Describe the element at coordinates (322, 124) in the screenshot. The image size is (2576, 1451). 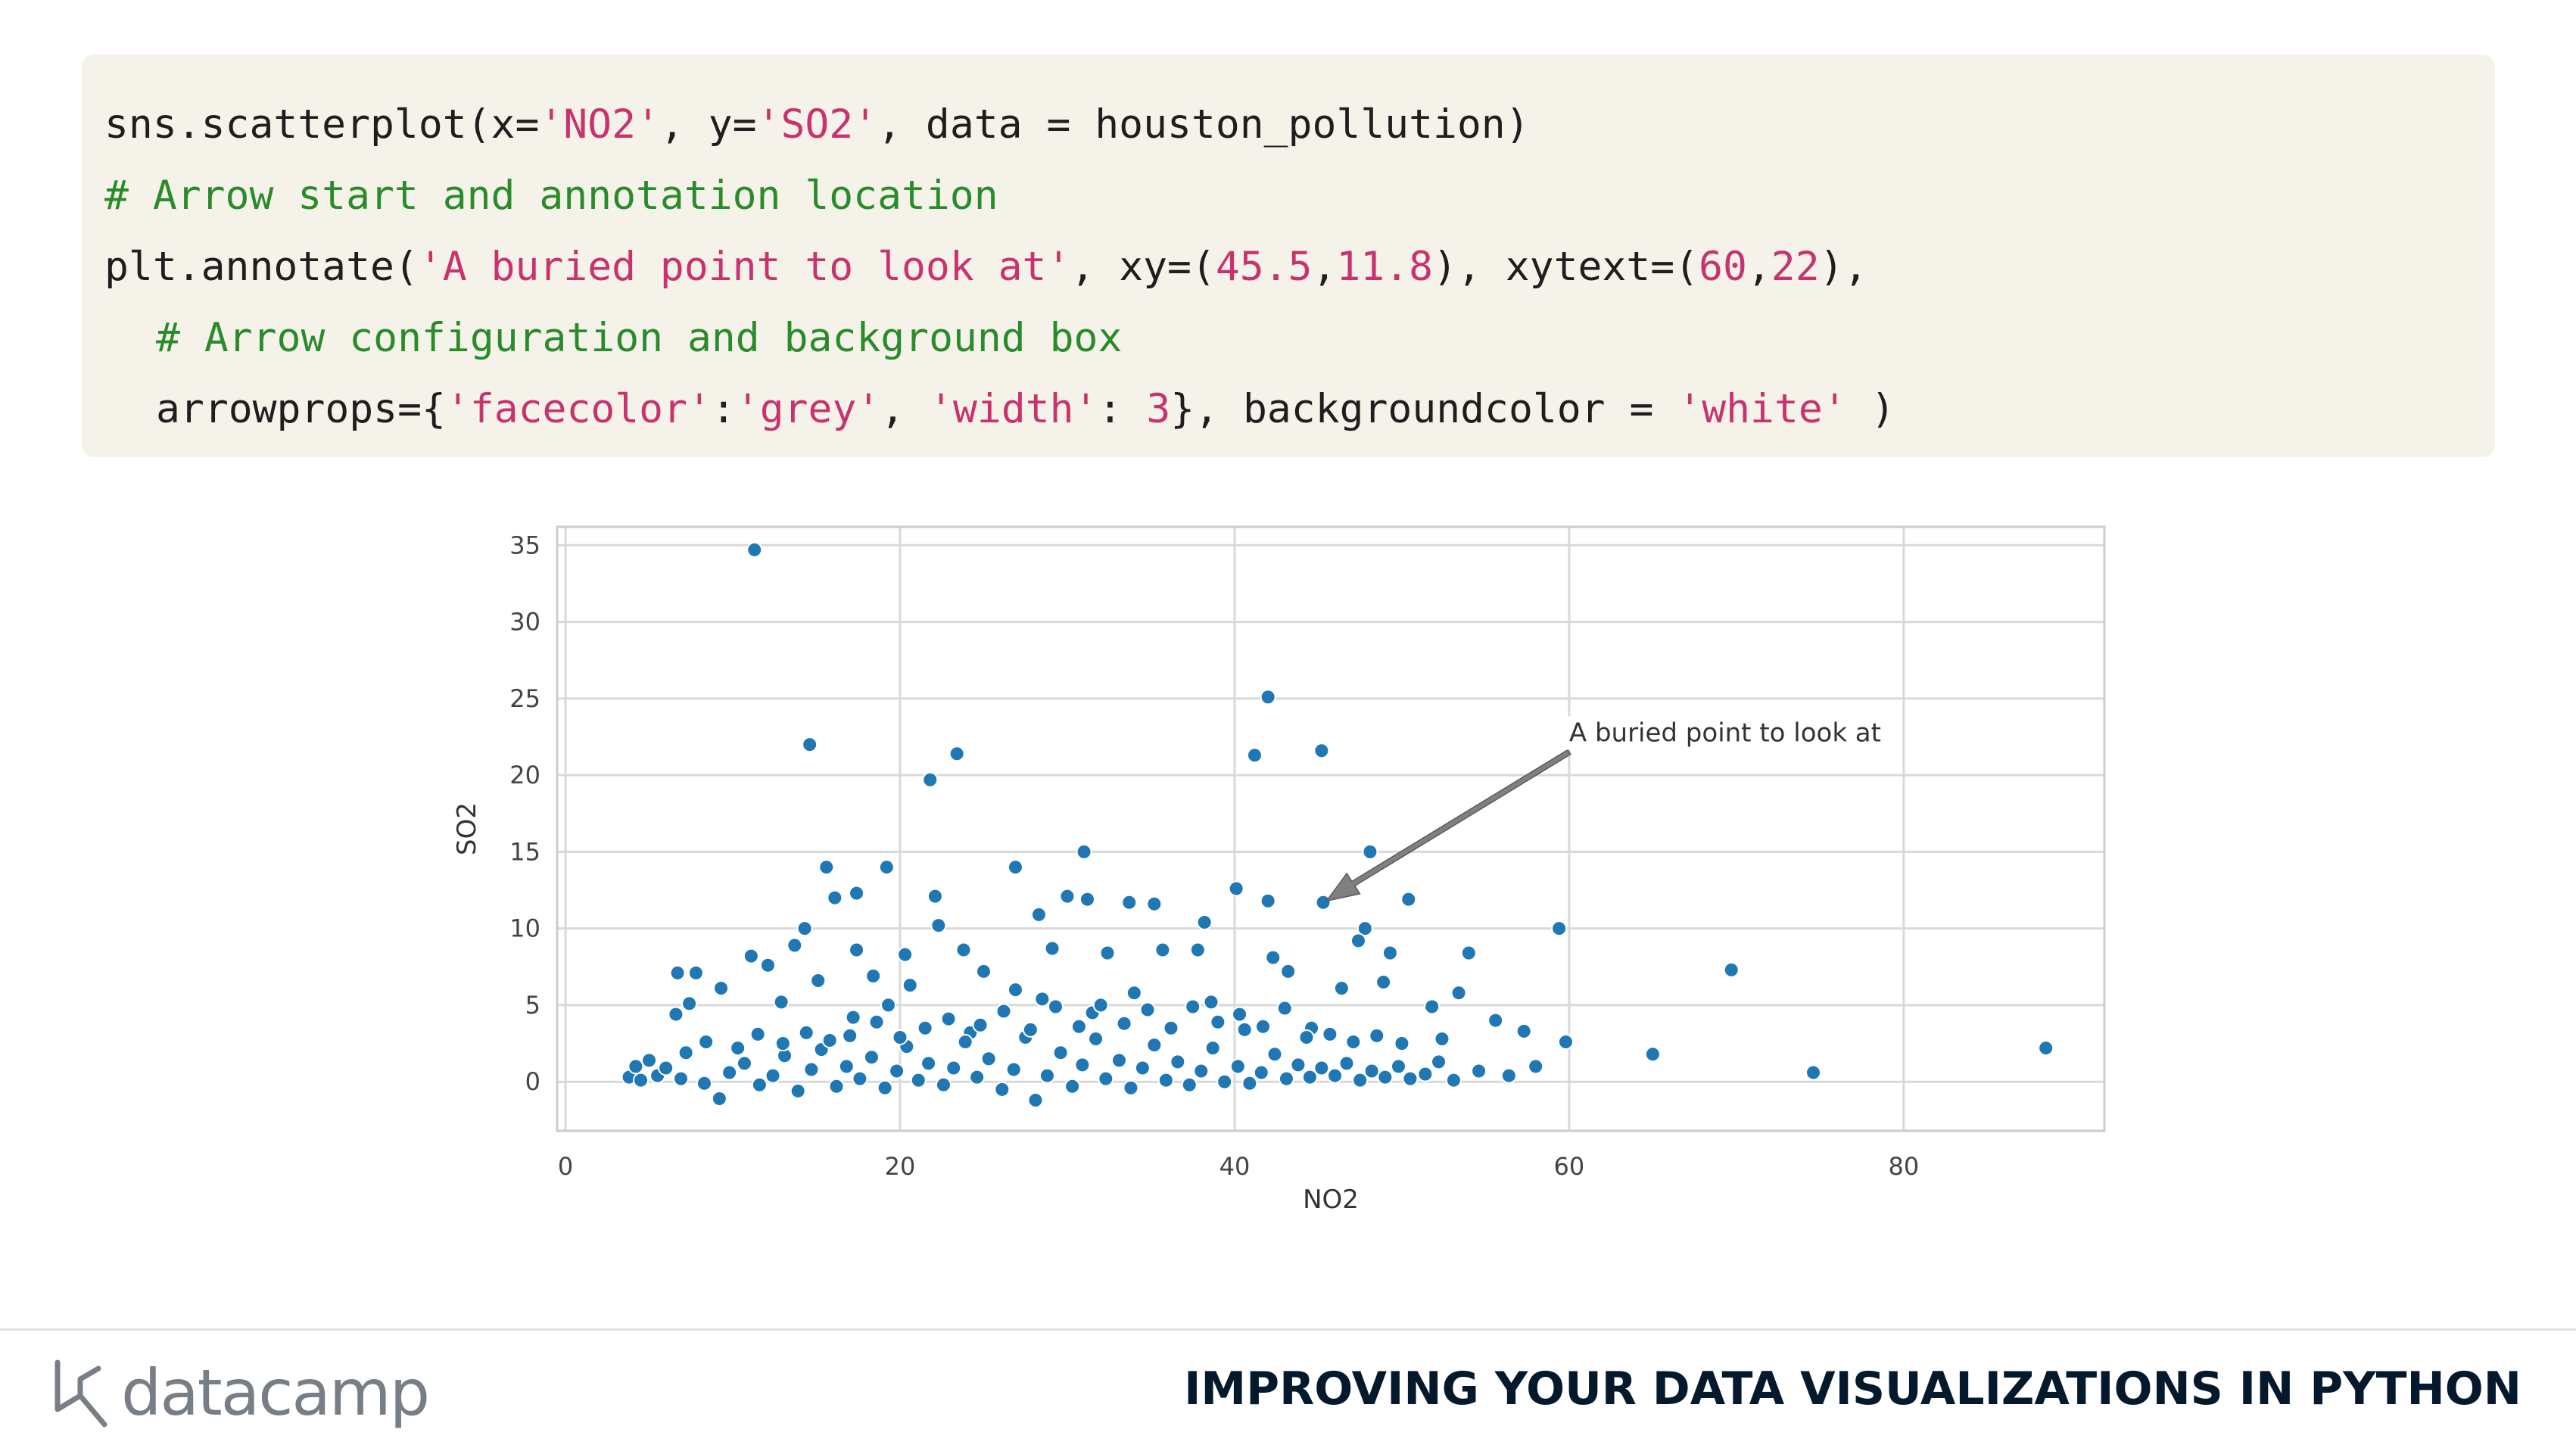
I see `code-token: sns.scatterplot(x=` at that location.